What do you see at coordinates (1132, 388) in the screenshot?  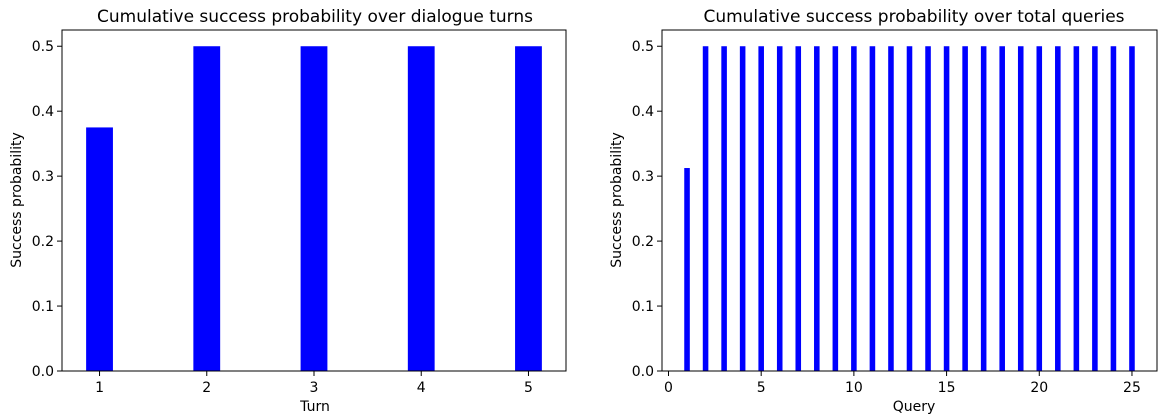 I see `x-tick-label: 25` at bounding box center [1132, 388].